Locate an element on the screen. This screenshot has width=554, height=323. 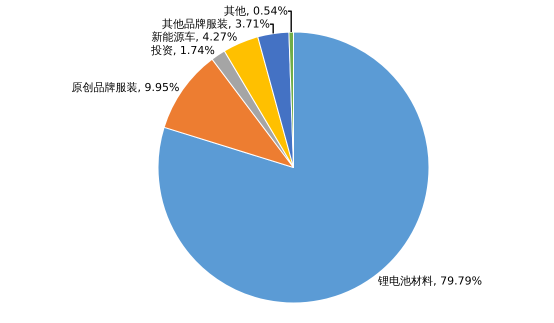
slice-label: 锂电池材料, 79.79% is located at coordinates (429, 281).